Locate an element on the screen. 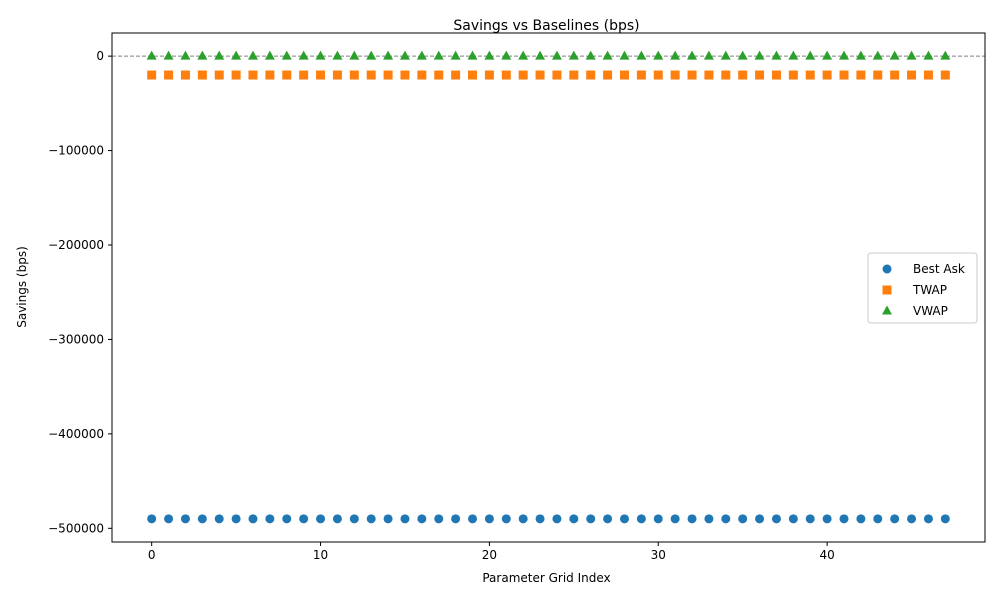 Image resolution: width=1000 pixels, height=600 pixels. legend-label: TWAP is located at coordinates (929, 290).